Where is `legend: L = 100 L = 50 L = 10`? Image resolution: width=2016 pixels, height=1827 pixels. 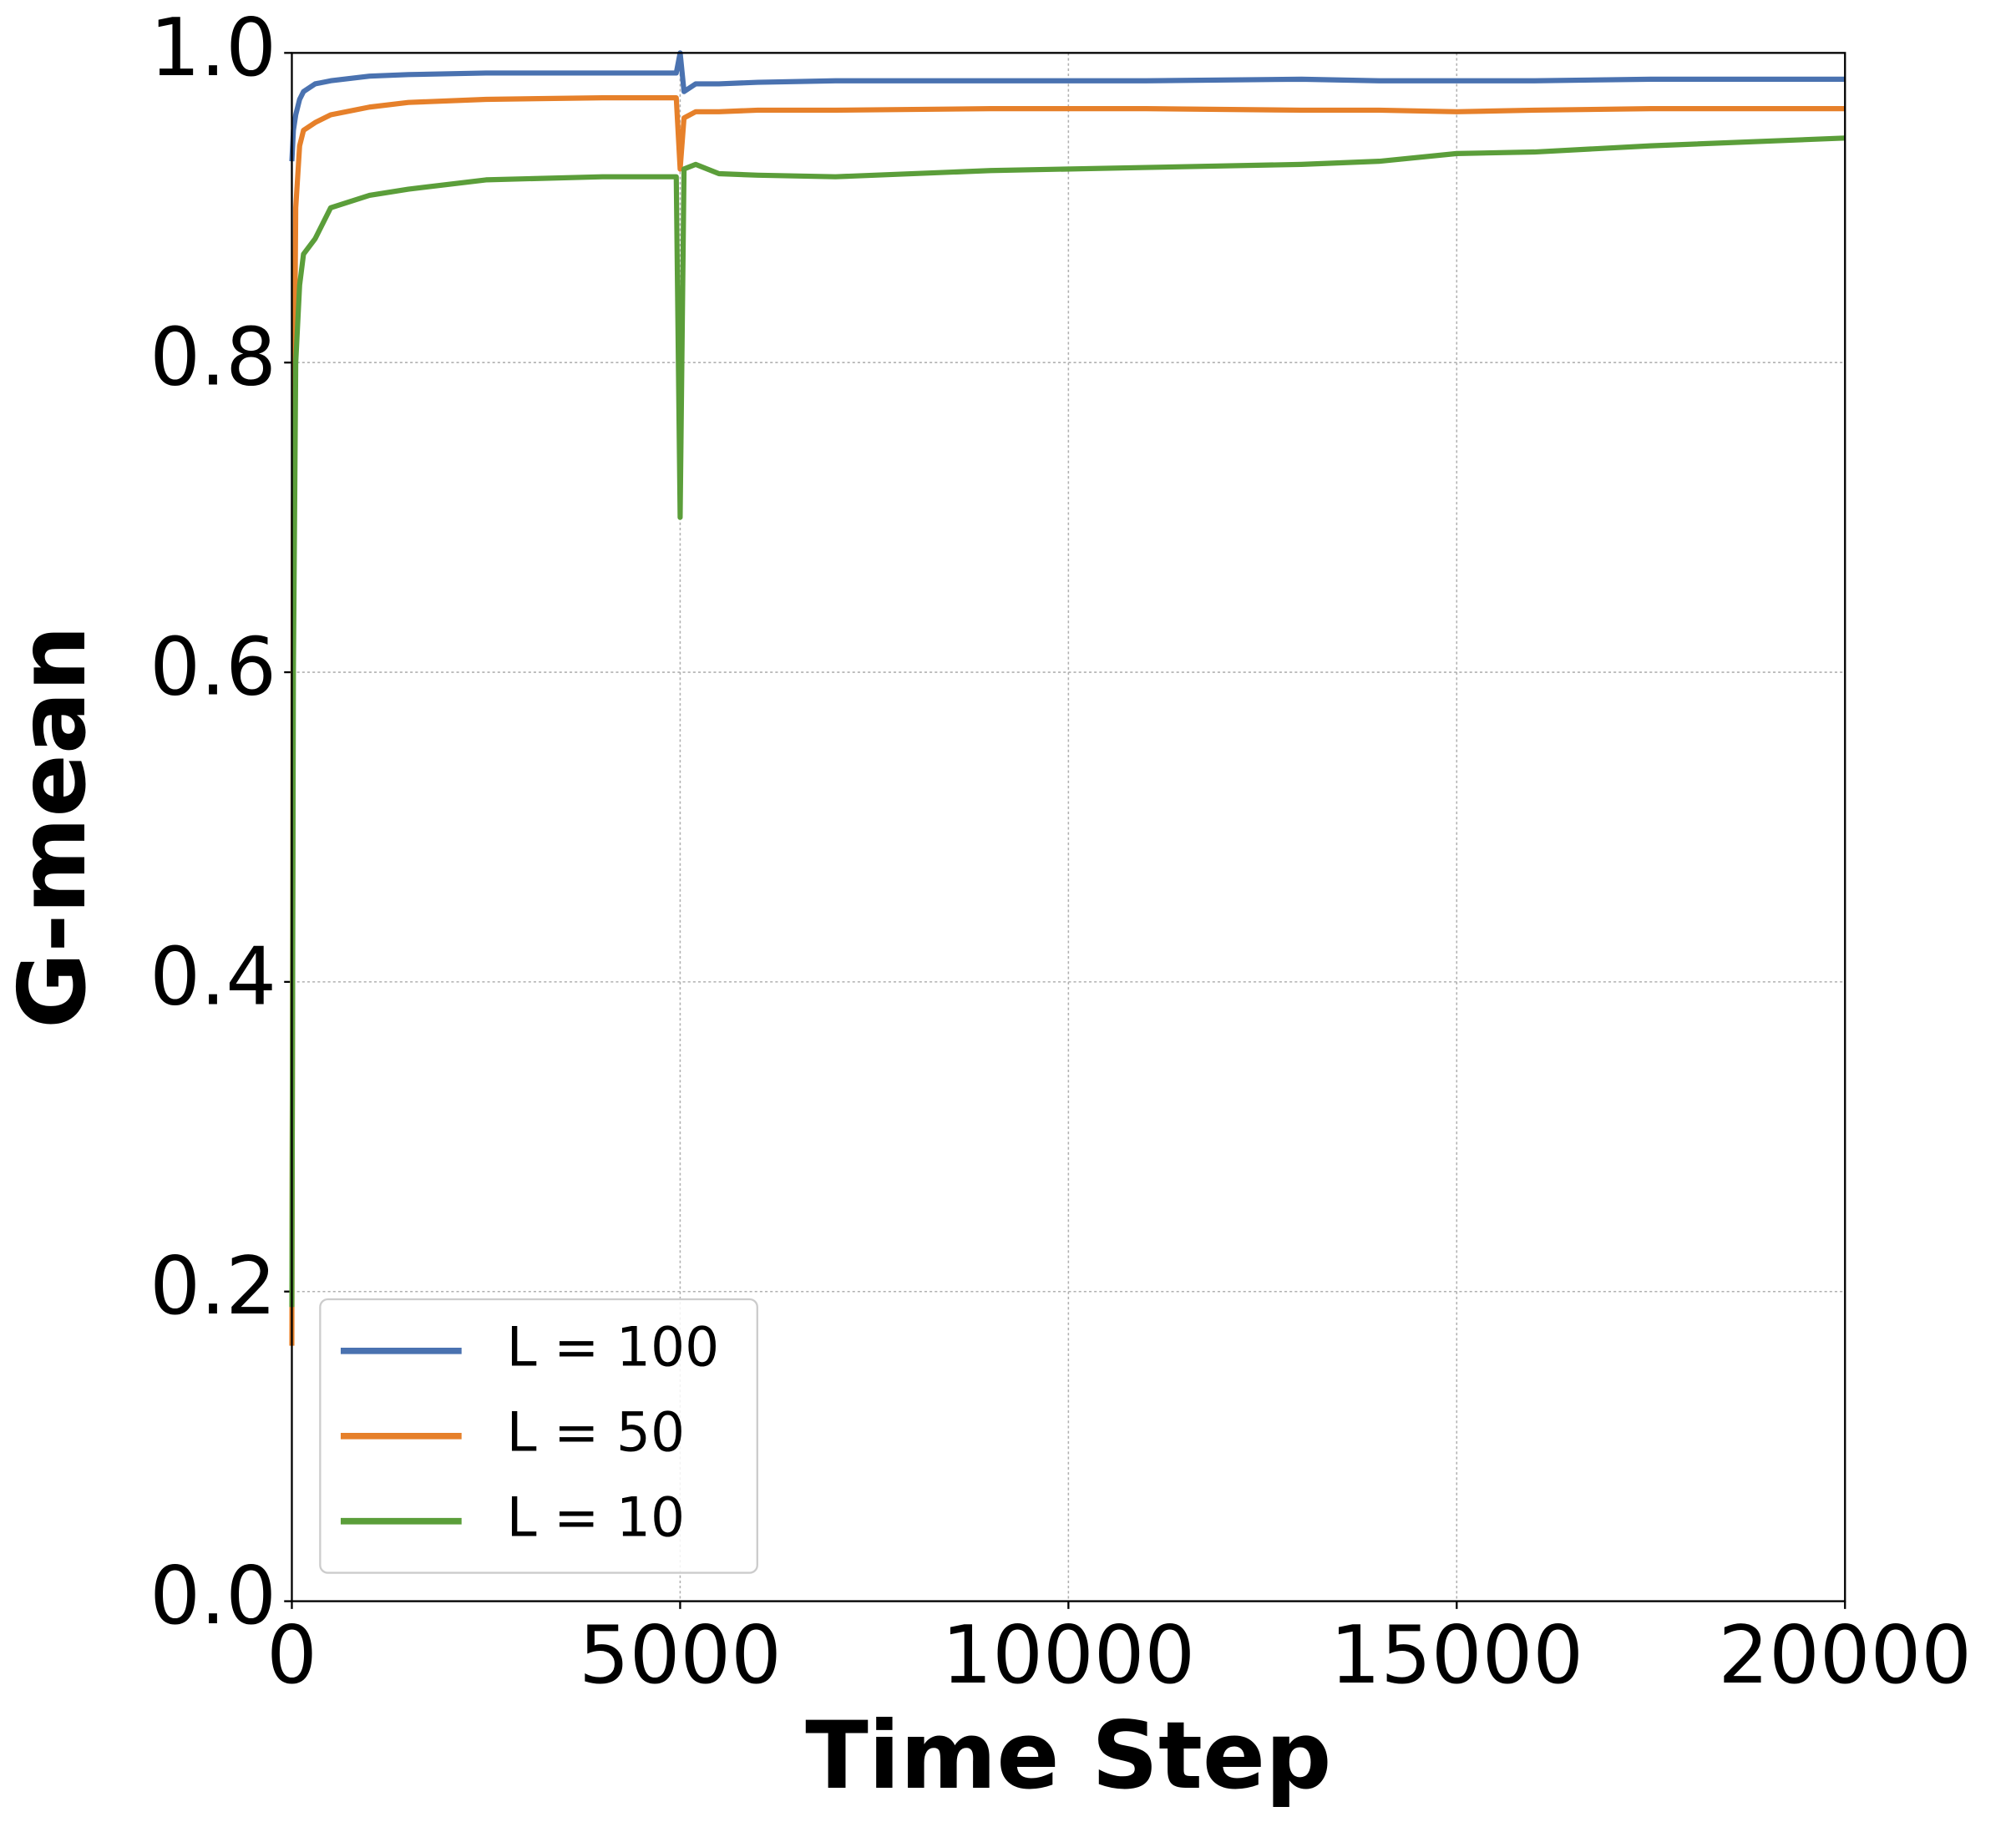 legend: L = 100 L = 50 L = 10 is located at coordinates (538, 1436).